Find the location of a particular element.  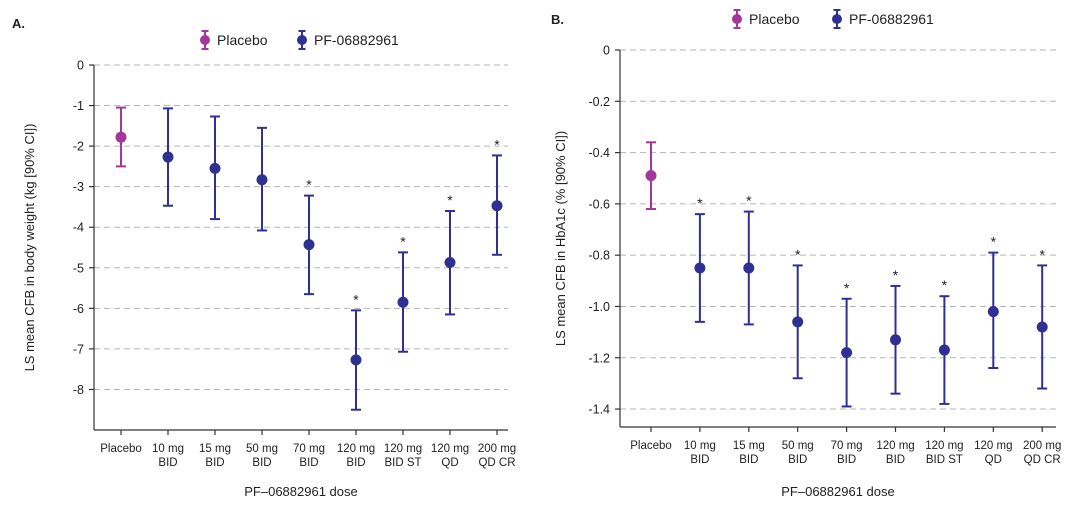

y-tick-label: -1 is located at coordinates (78, 106).